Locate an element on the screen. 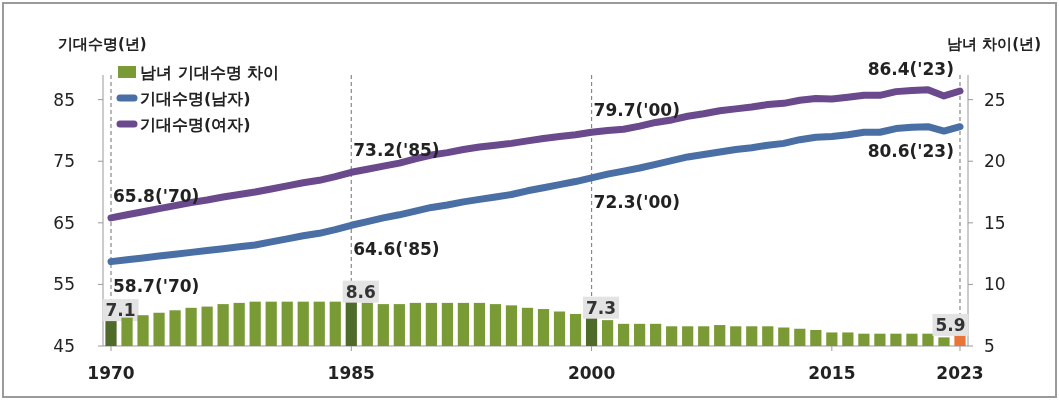 The image size is (1059, 400). y-axis-title: 기대수명(년) is located at coordinates (102, 44).